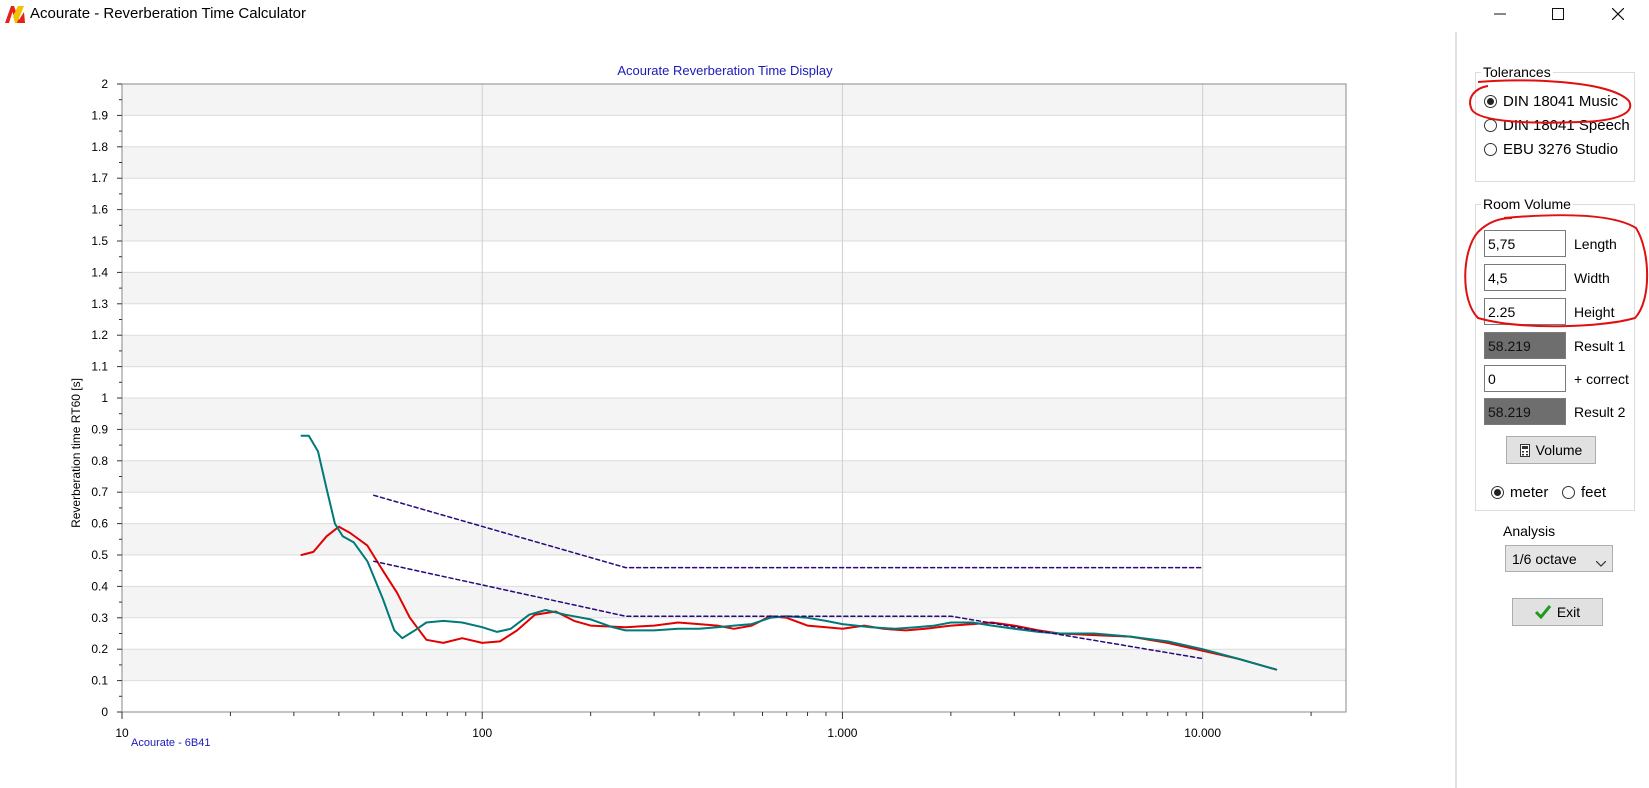 Image resolution: width=1649 pixels, height=788 pixels. What do you see at coordinates (99, 429) in the screenshot?
I see `y-tick-label: 0.9` at bounding box center [99, 429].